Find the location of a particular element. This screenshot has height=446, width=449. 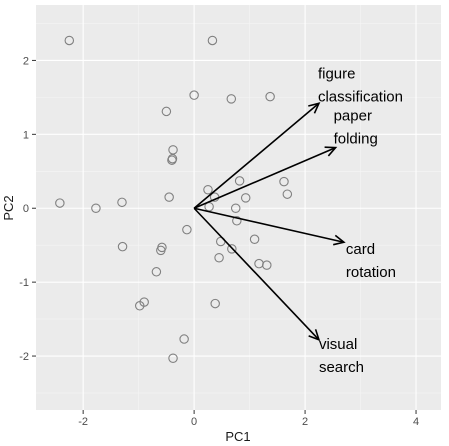

y-tick-label: 0 is located at coordinates (26, 209).